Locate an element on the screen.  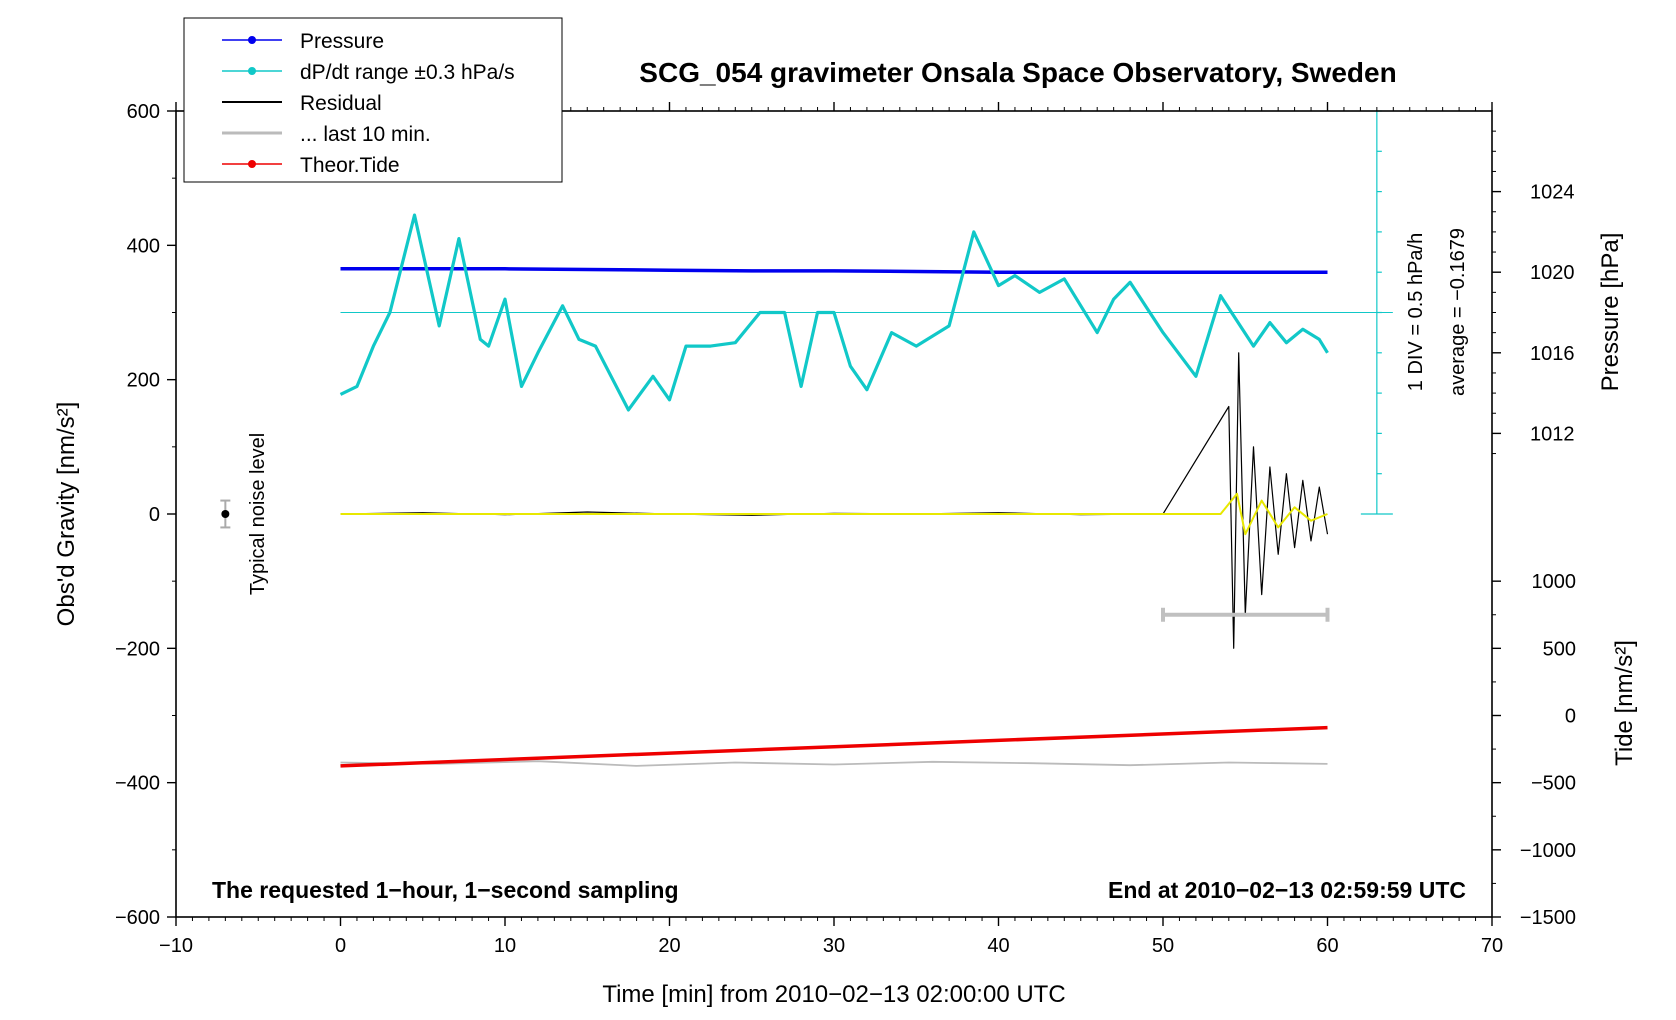
y-axis-label-pressure: Pressure [hPa] is located at coordinates (1610, 312).